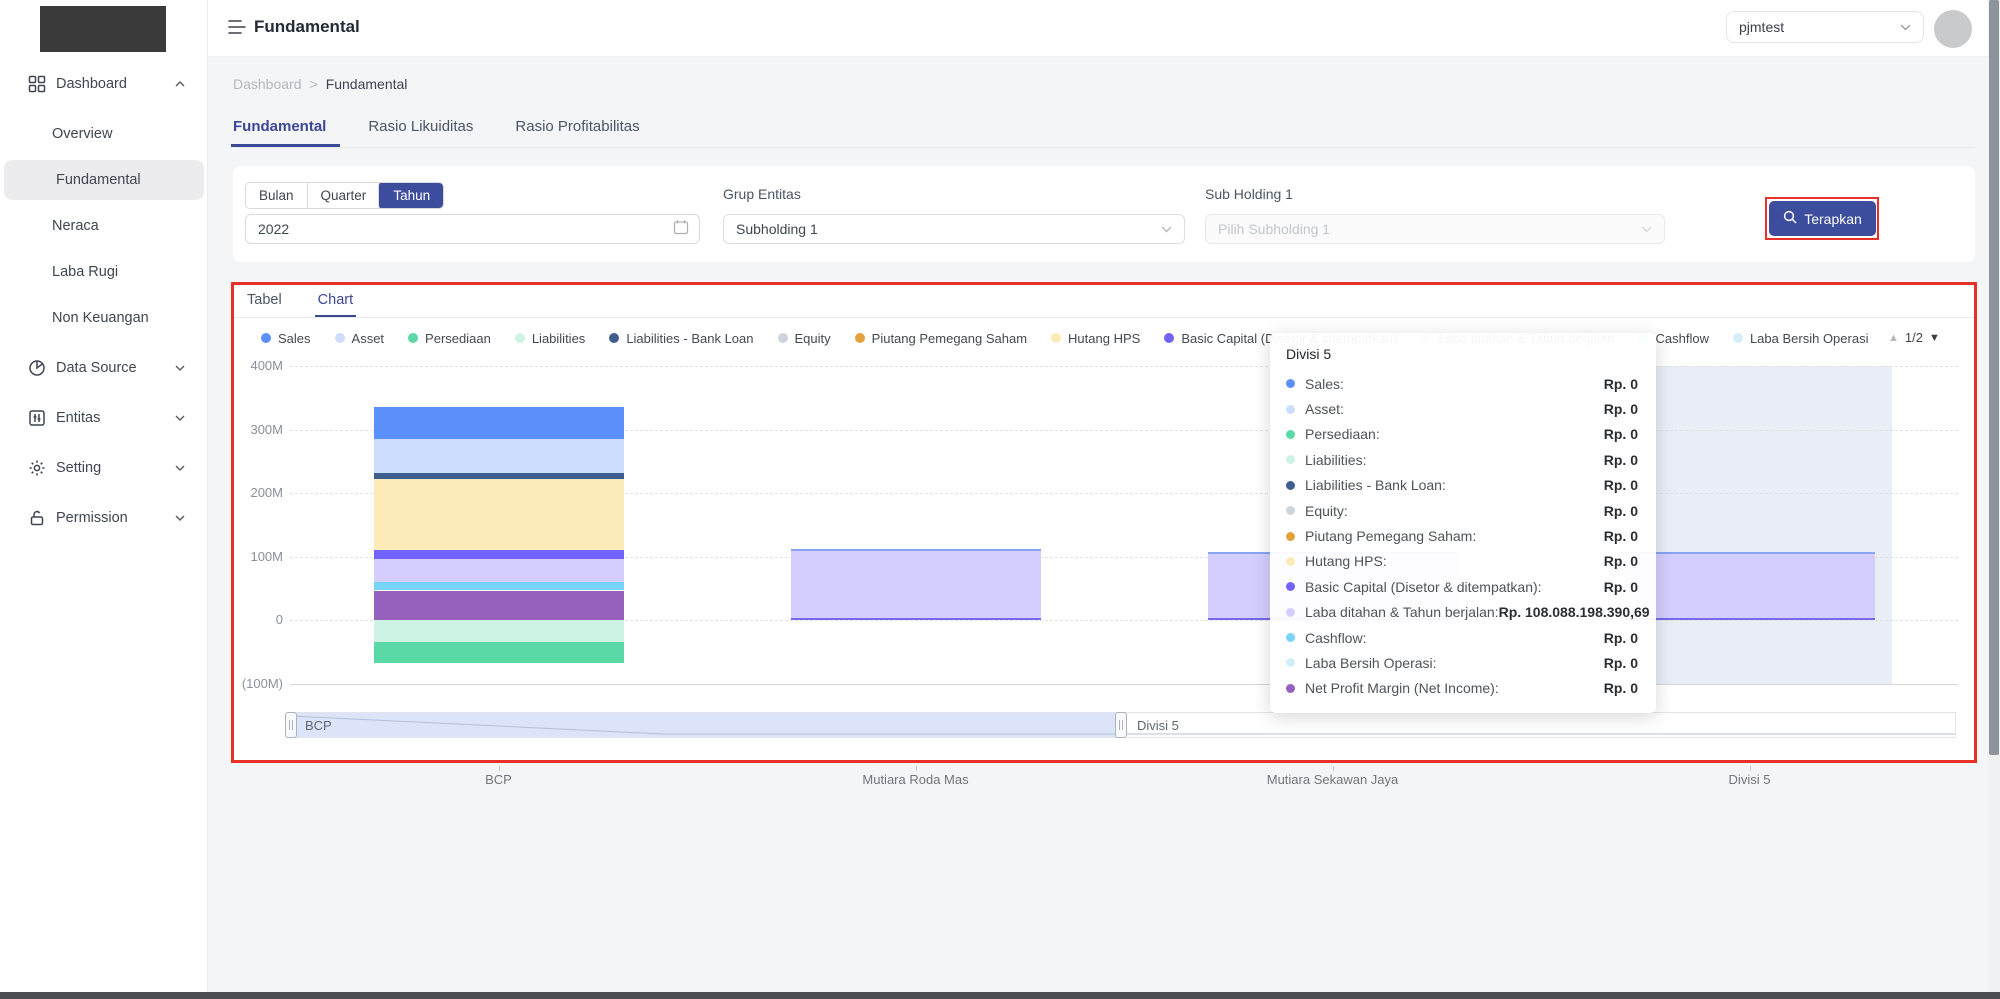 This screenshot has width=2000, height=999. What do you see at coordinates (498, 514) in the screenshot?
I see `bar-segment-hutang-hps` at bounding box center [498, 514].